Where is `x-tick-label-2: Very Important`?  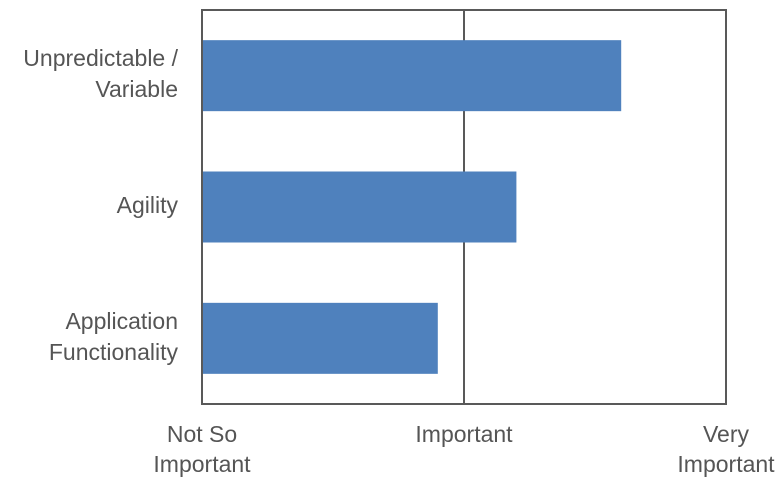 x-tick-label-2: Very Important is located at coordinates (726, 449).